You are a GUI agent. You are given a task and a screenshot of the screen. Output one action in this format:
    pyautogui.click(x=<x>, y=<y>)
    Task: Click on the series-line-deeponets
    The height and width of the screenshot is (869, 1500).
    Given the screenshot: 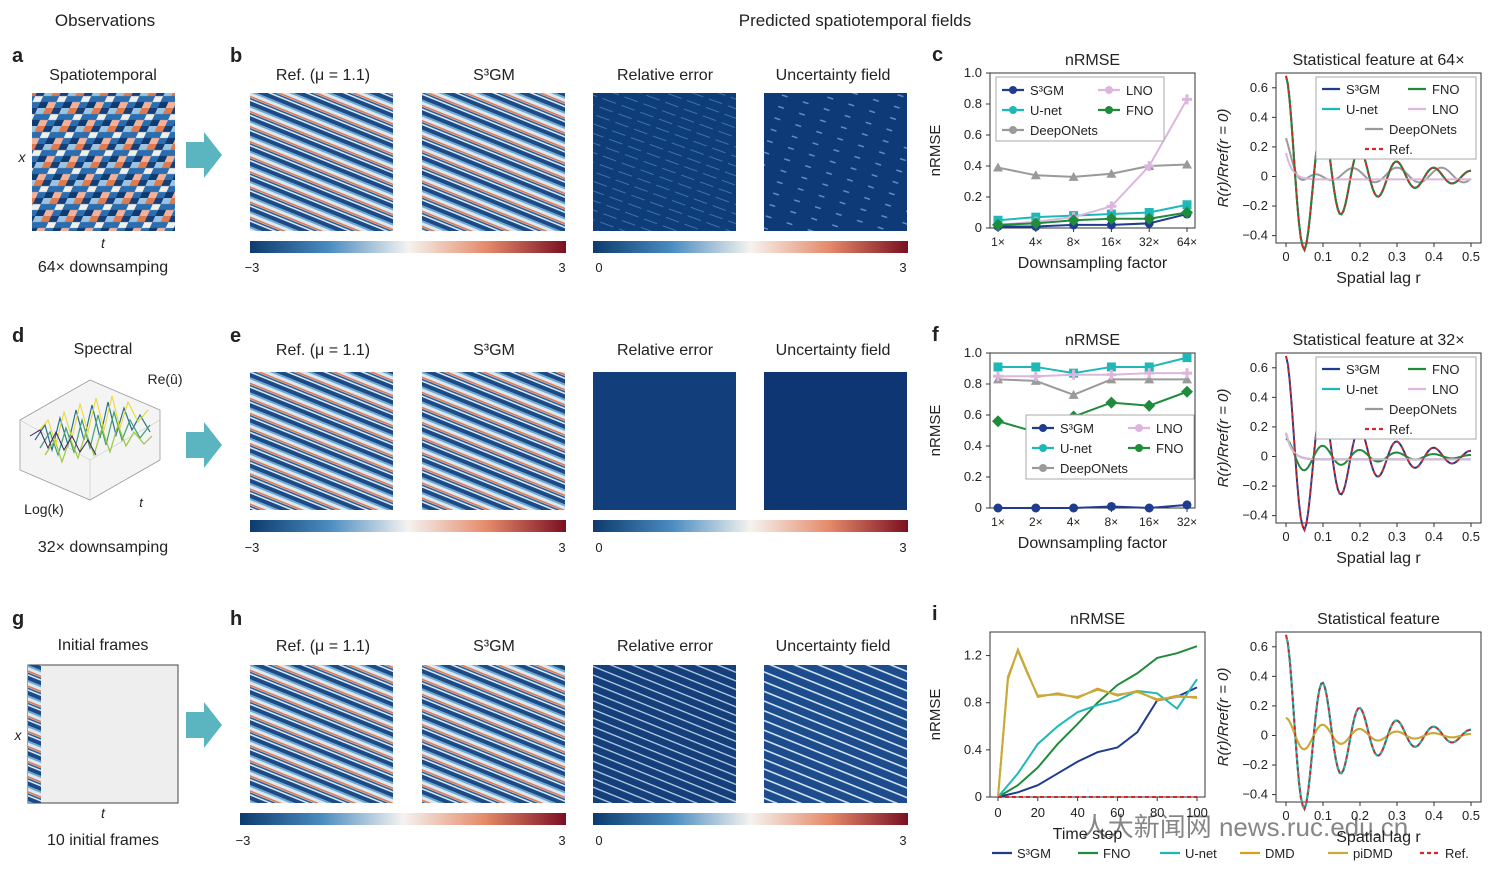 What is the action you would take?
    pyautogui.click(x=1378, y=160)
    